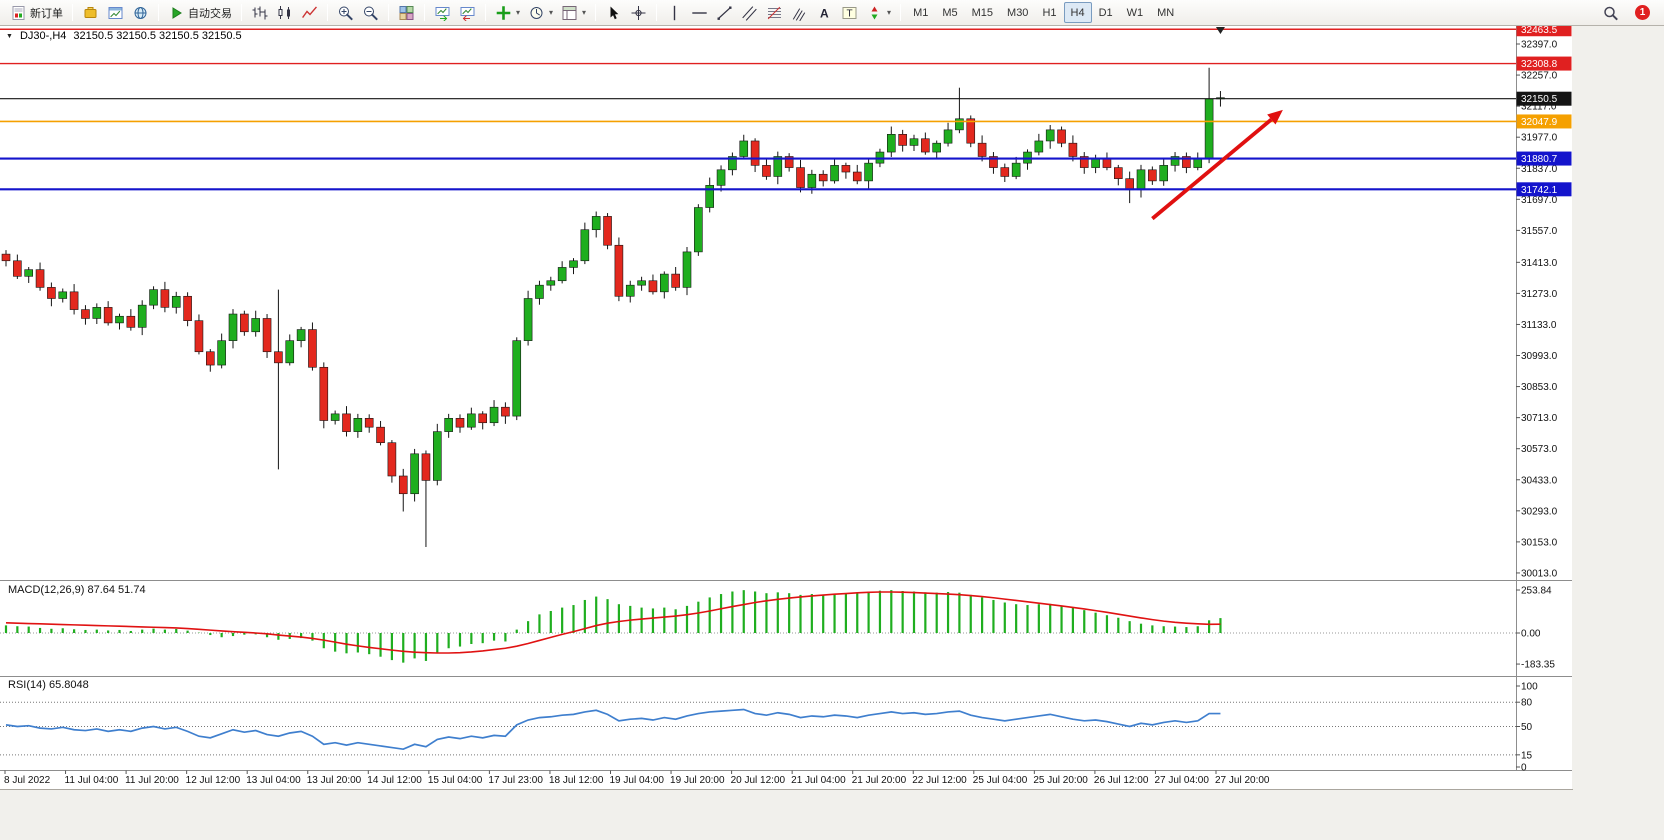  Describe the element at coordinates (455, 780) in the screenshot. I see `time-axis-label: 15 Jul 04:00` at that location.